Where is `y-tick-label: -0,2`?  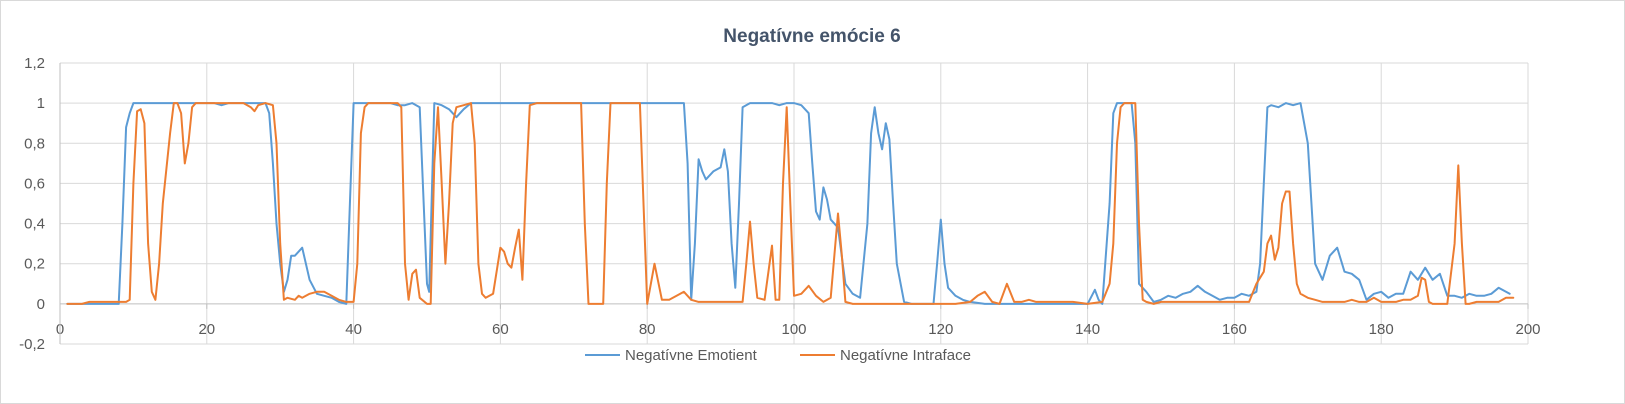 y-tick-label: -0,2 is located at coordinates (32, 344).